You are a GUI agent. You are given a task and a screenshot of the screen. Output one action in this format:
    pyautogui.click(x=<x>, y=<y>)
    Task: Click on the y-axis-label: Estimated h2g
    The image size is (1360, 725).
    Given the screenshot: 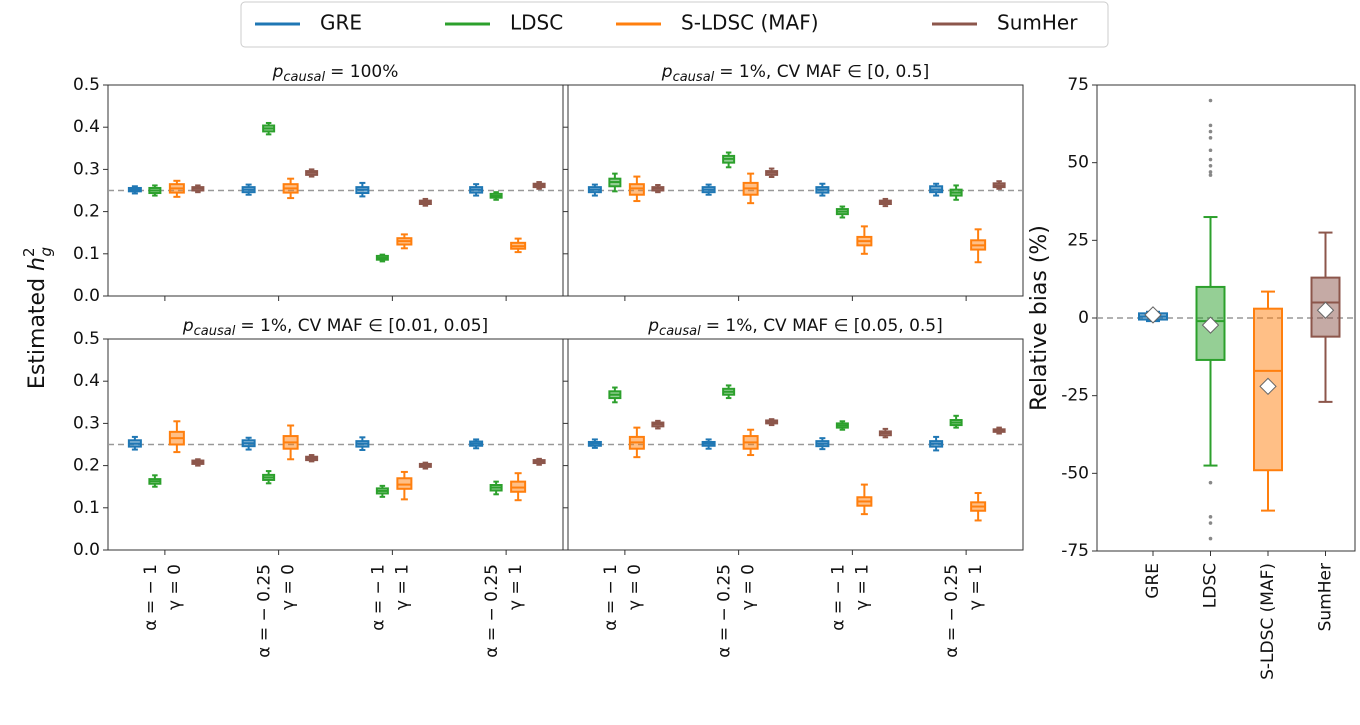 What is the action you would take?
    pyautogui.click(x=37, y=318)
    